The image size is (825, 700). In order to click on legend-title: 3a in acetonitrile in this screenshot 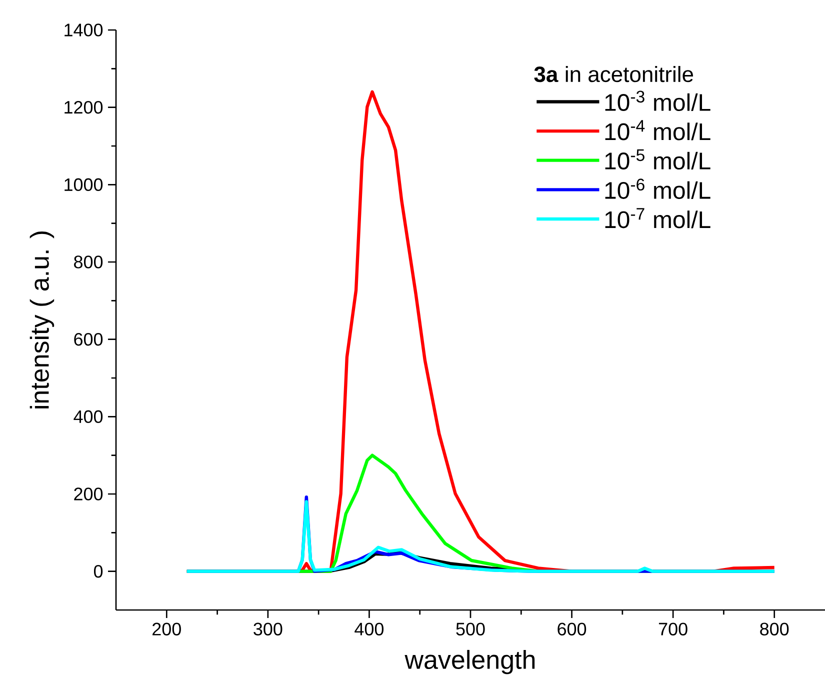, I will do `click(614, 74)`.